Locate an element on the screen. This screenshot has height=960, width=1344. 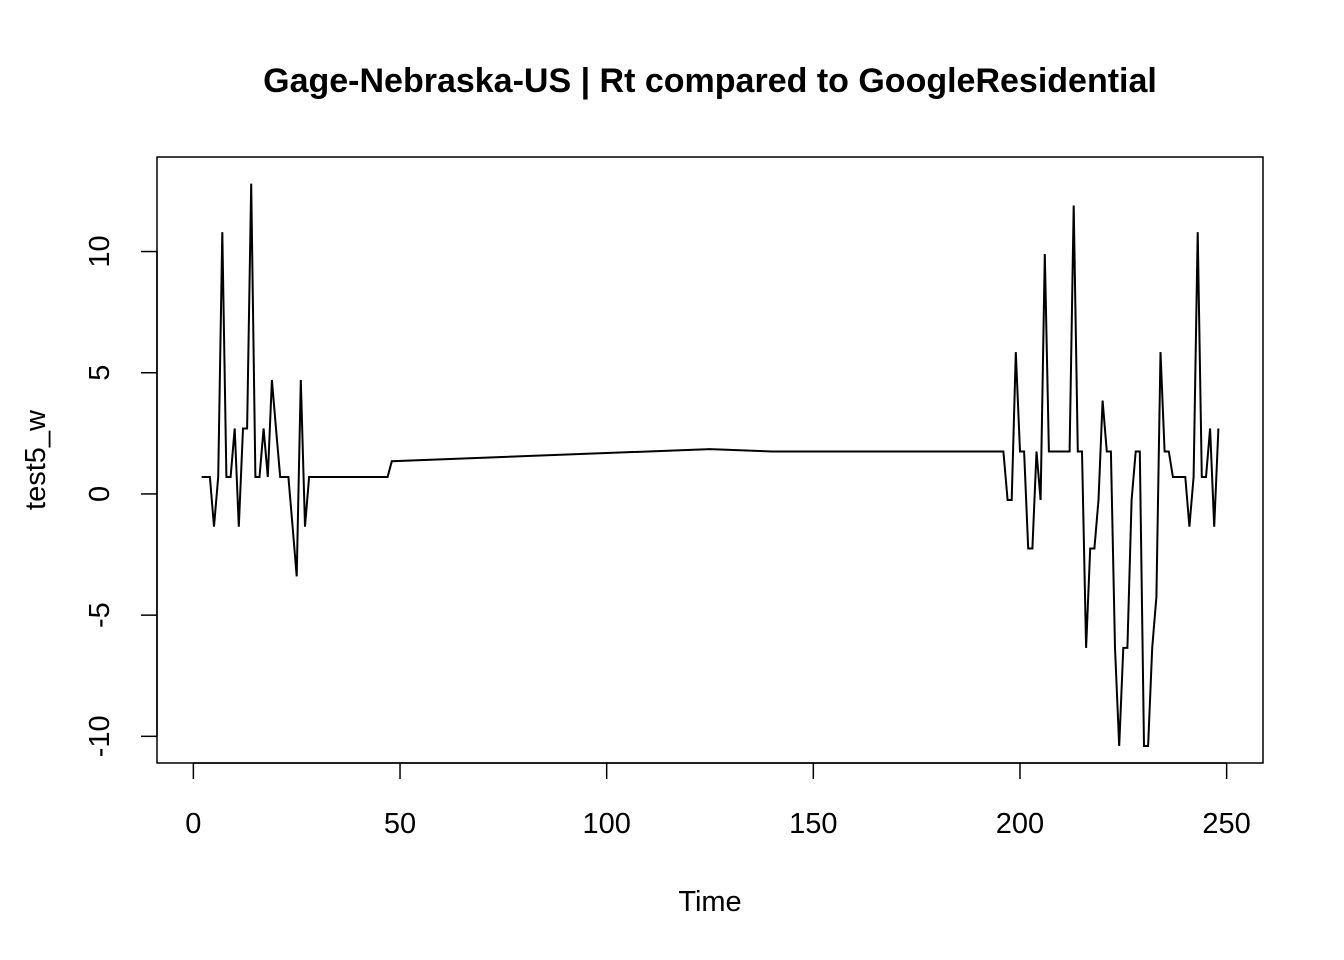
x-tick-label: 200 is located at coordinates (1020, 824).